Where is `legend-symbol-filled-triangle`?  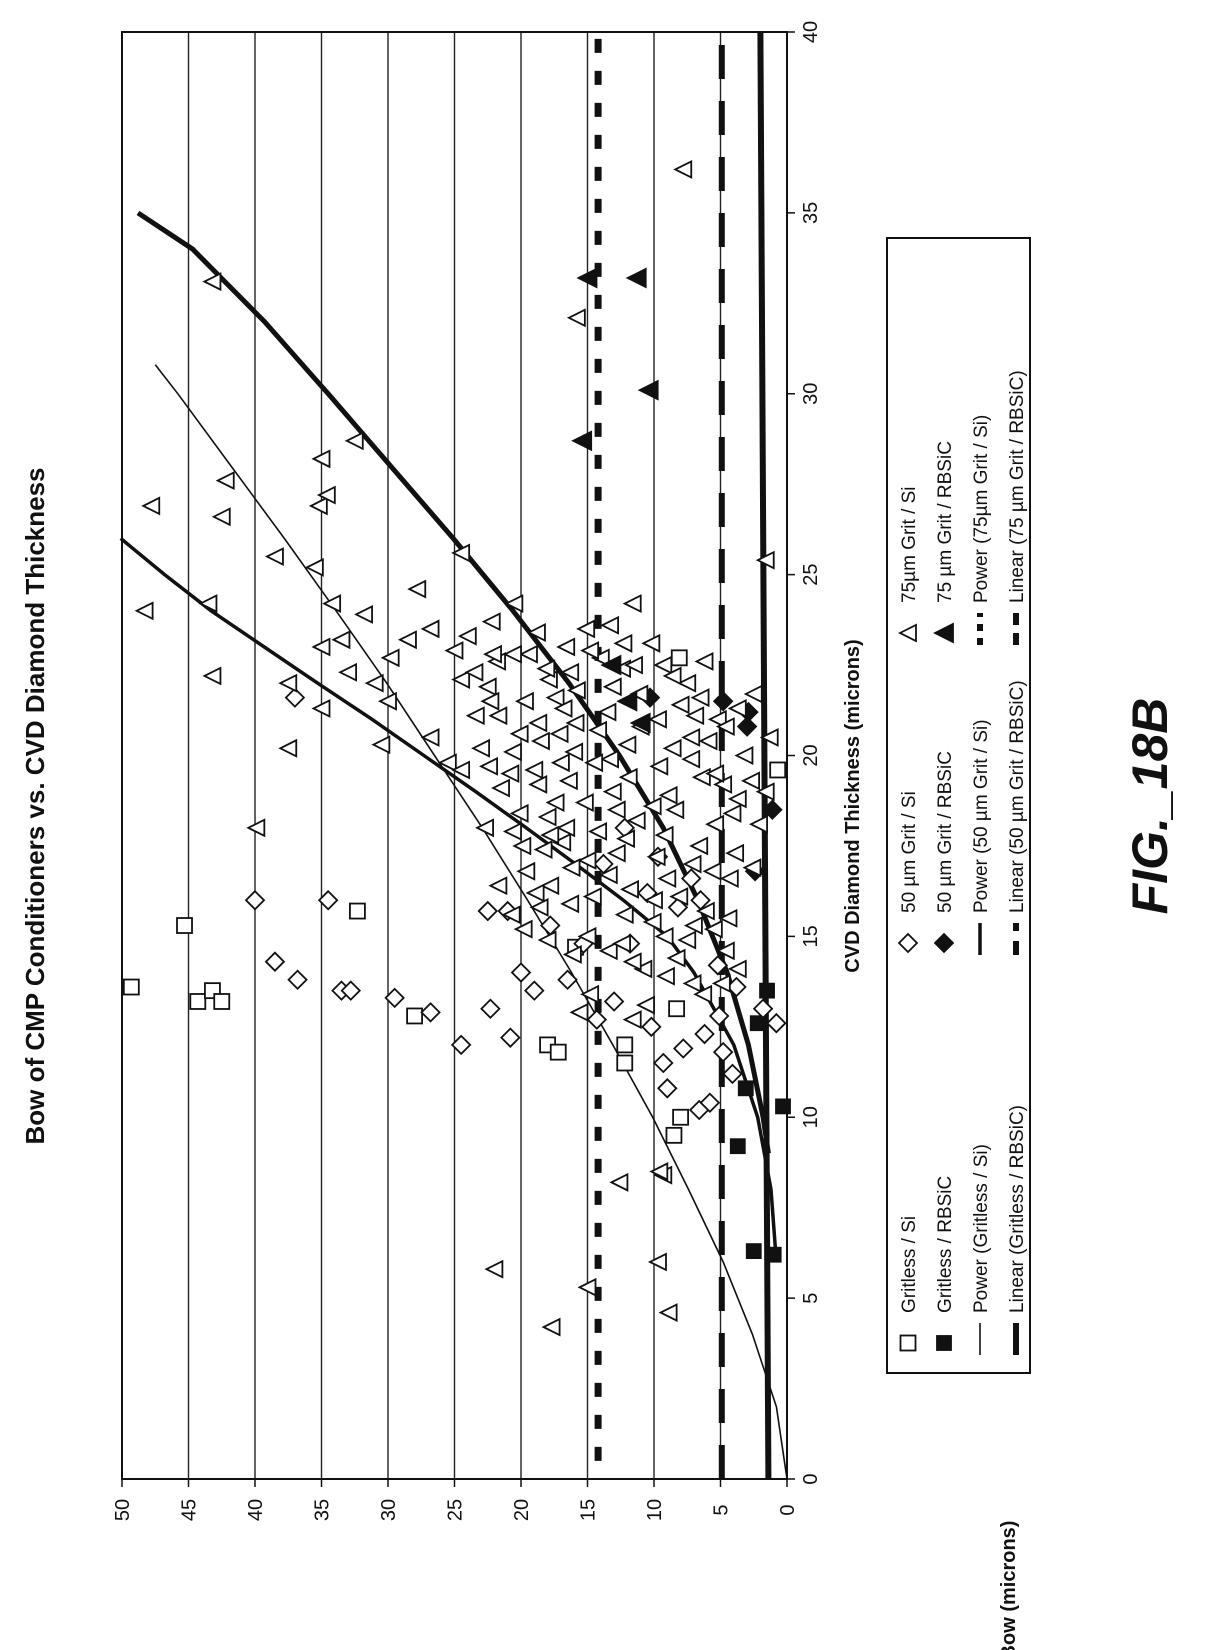
legend-symbol-filled-triangle is located at coordinates (944, 633).